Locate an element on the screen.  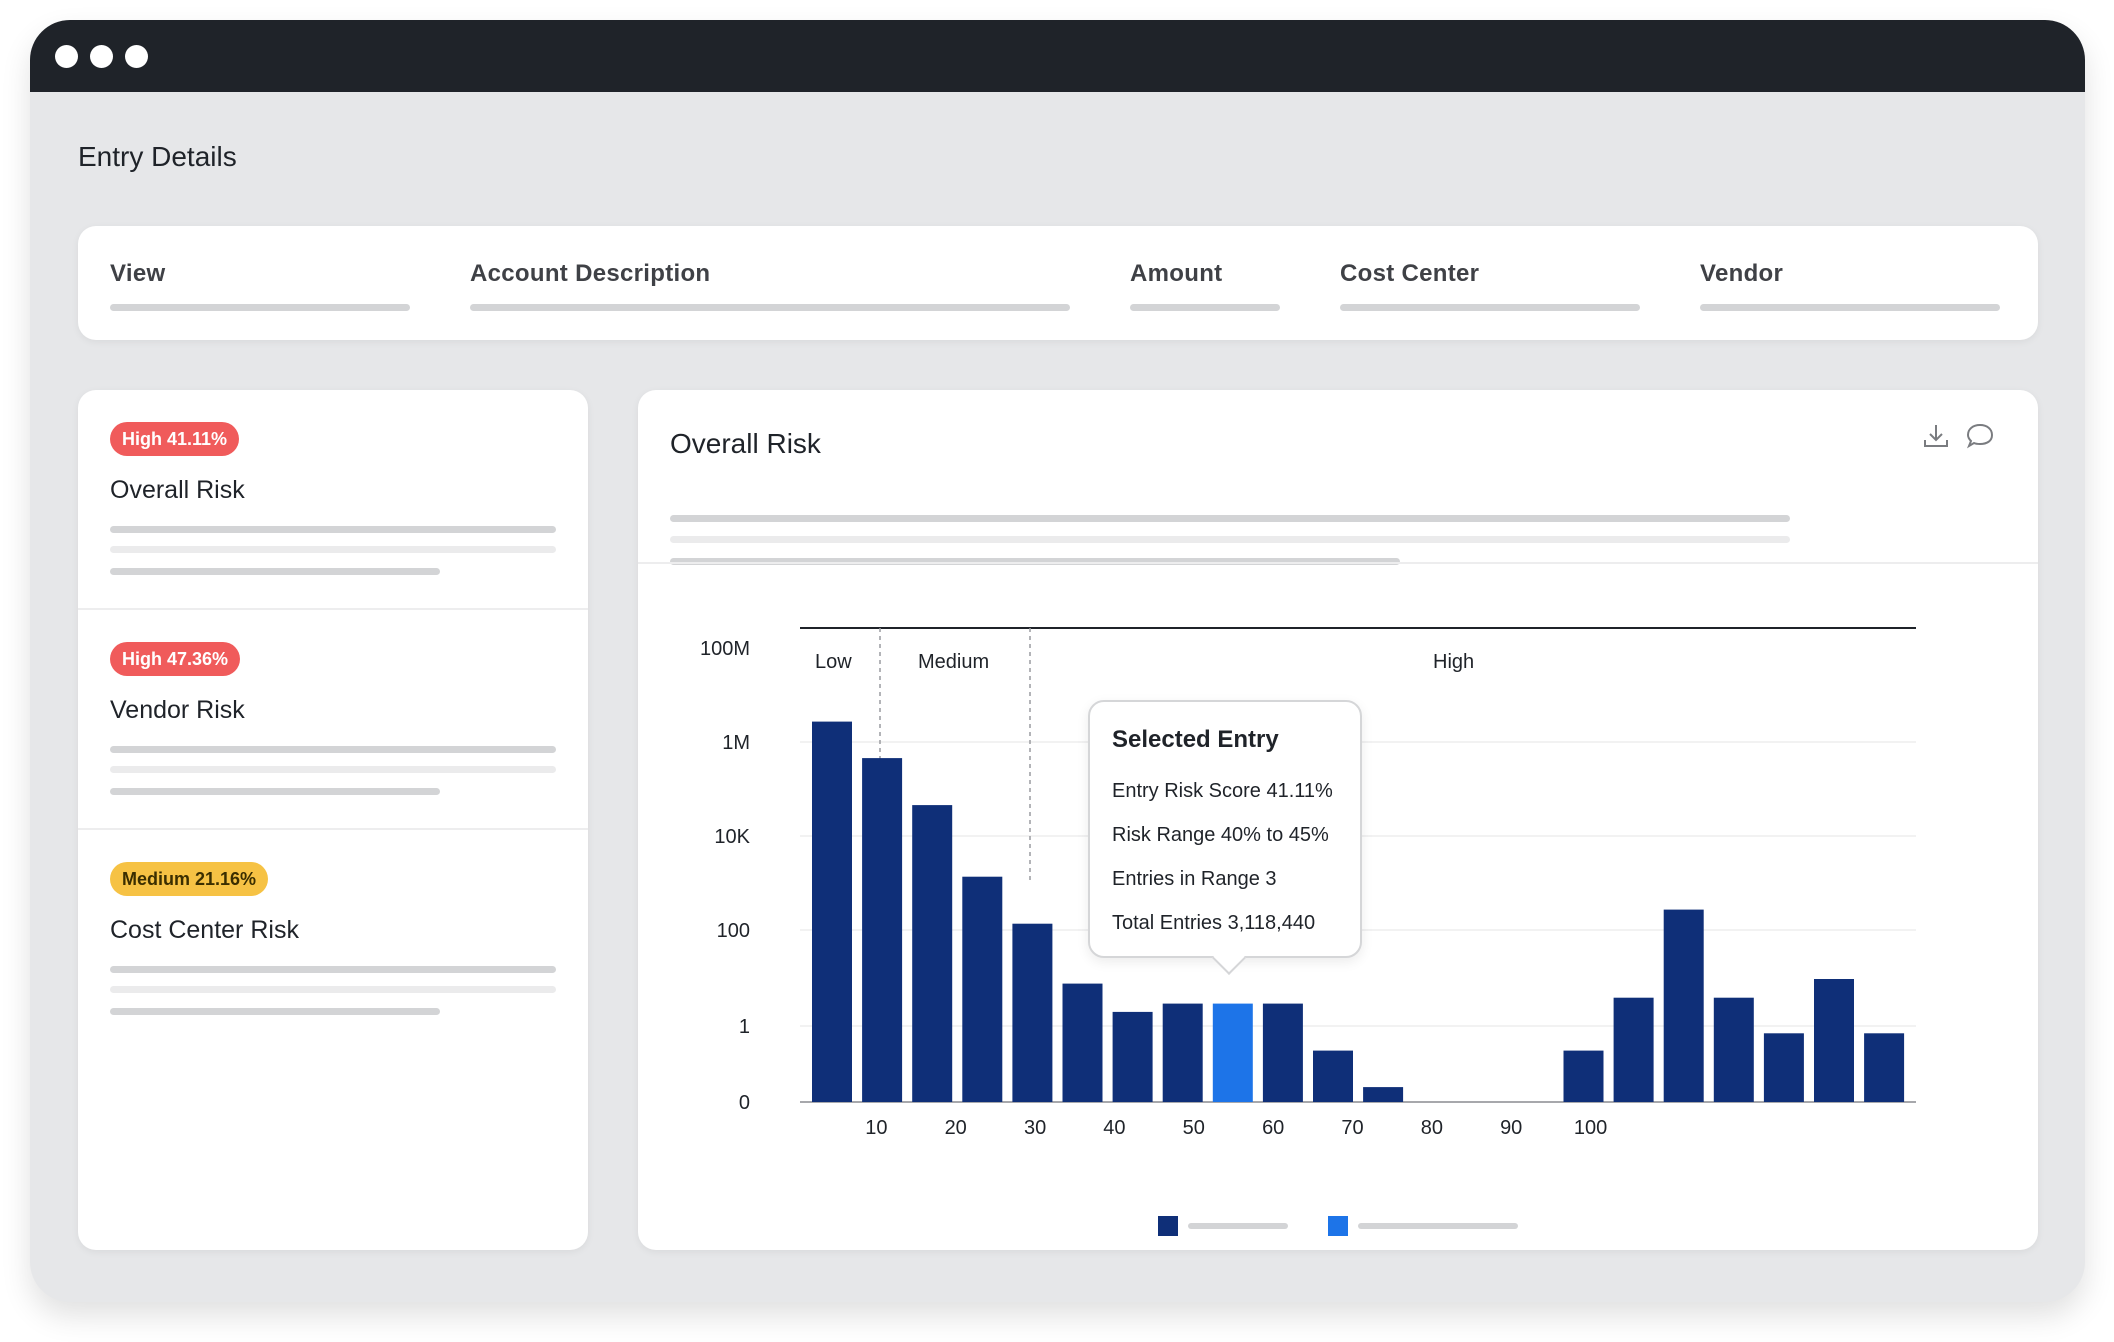
window-dot-maximize is located at coordinates (136, 56).